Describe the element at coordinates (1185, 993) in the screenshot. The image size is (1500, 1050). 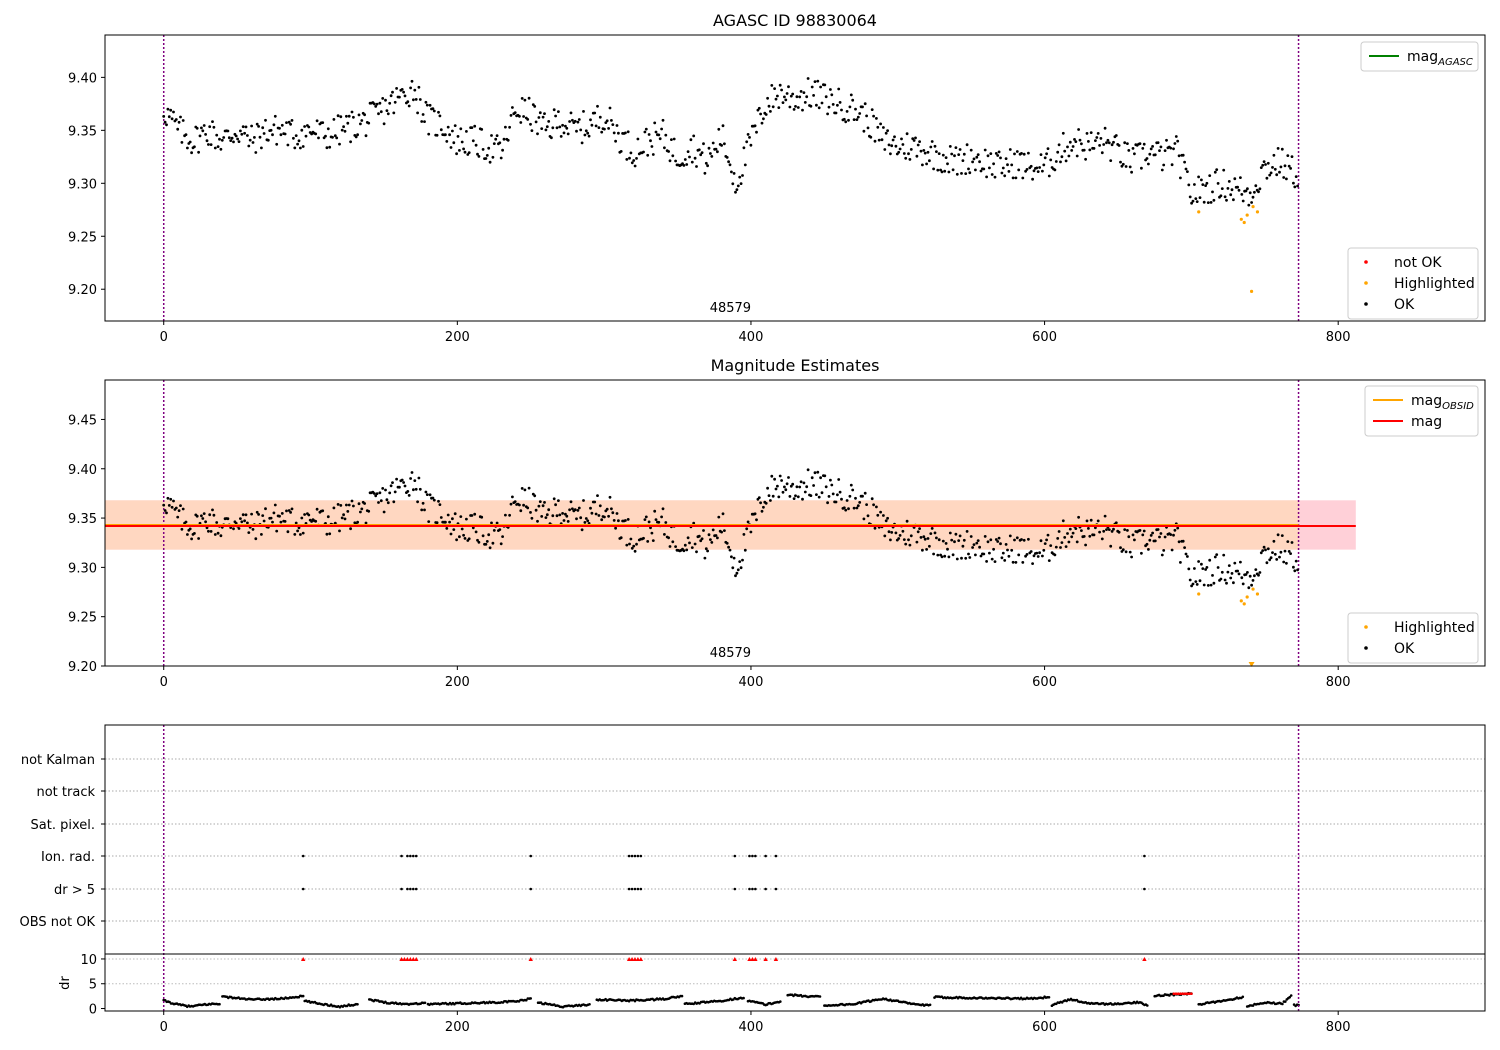
I see `p3-dr-red-point` at that location.